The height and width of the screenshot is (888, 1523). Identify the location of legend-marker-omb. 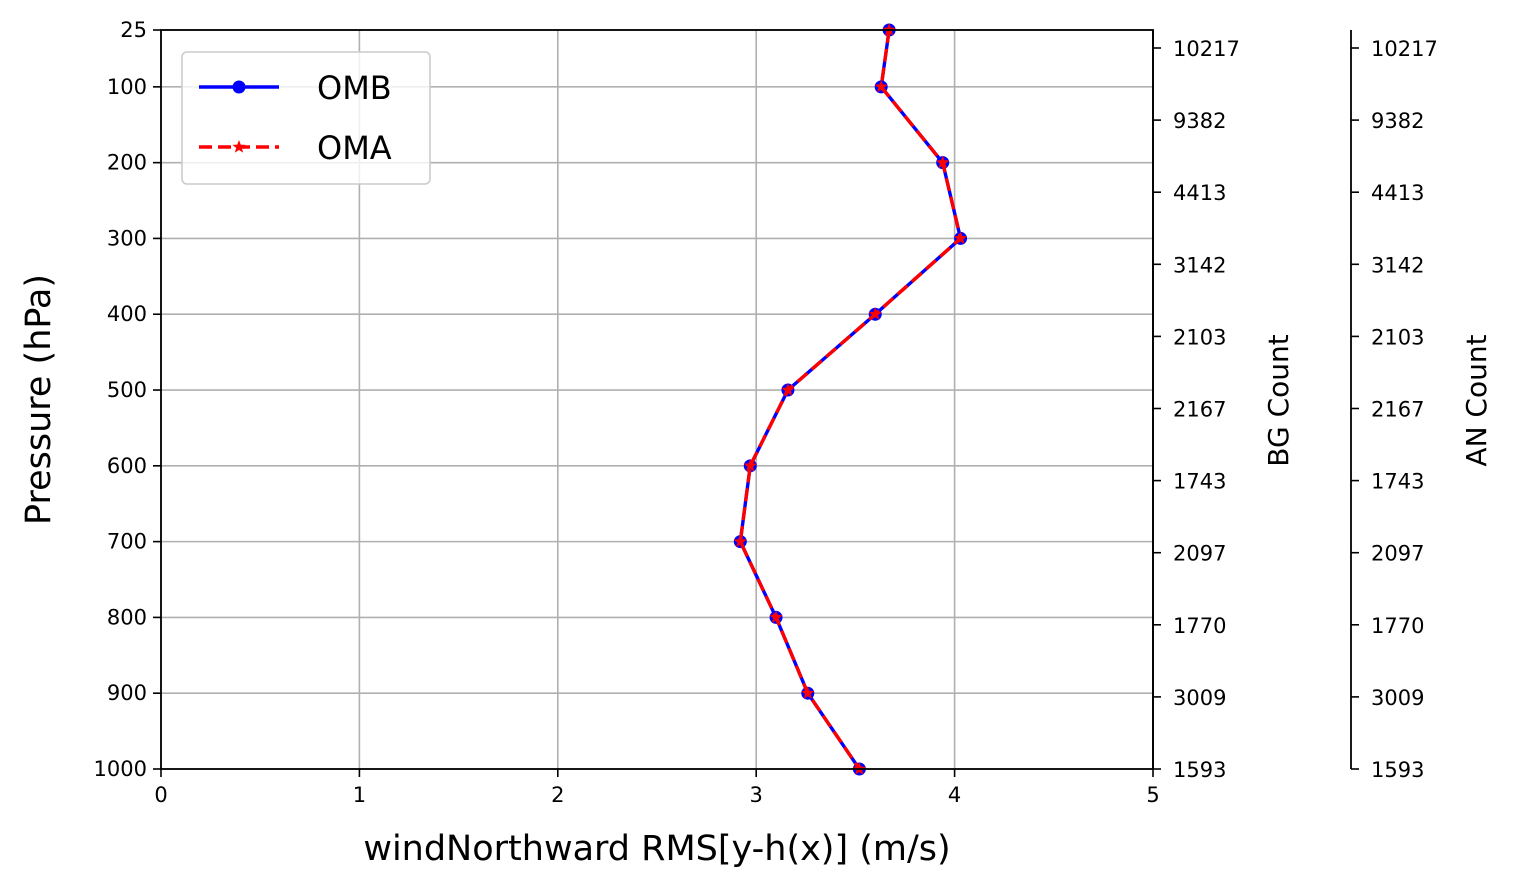
(239, 87).